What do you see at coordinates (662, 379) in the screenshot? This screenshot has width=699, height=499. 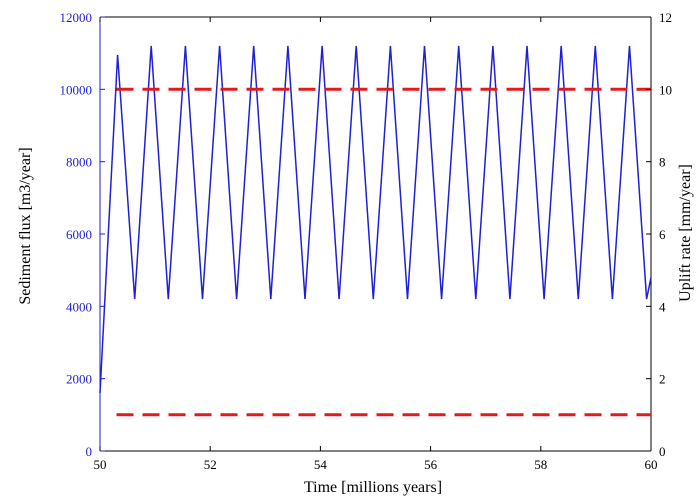 I see `right-y-tick-label: 2` at bounding box center [662, 379].